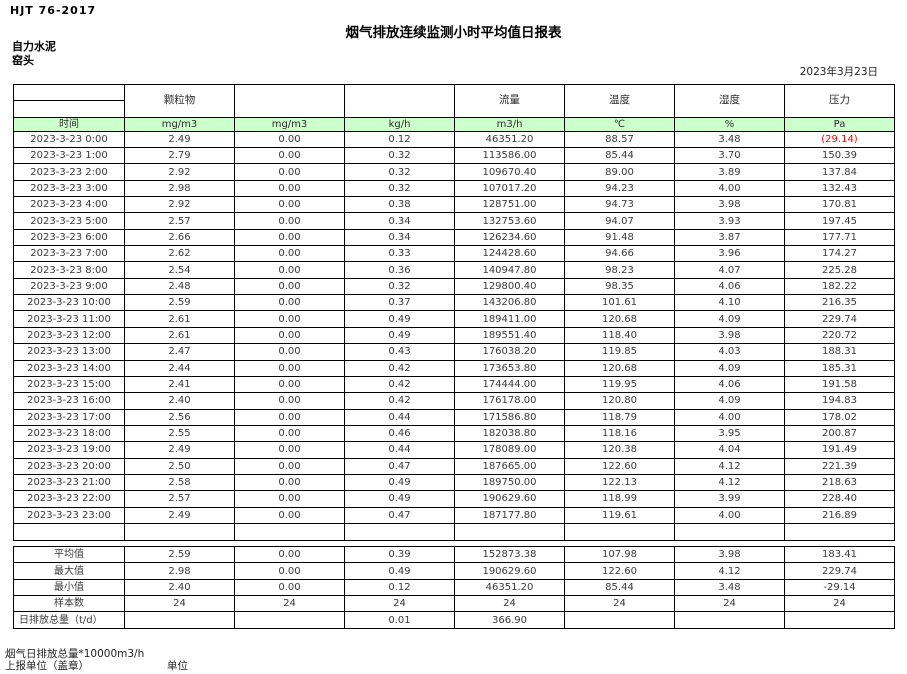  I want to click on value-cell: 98.23, so click(619, 270).